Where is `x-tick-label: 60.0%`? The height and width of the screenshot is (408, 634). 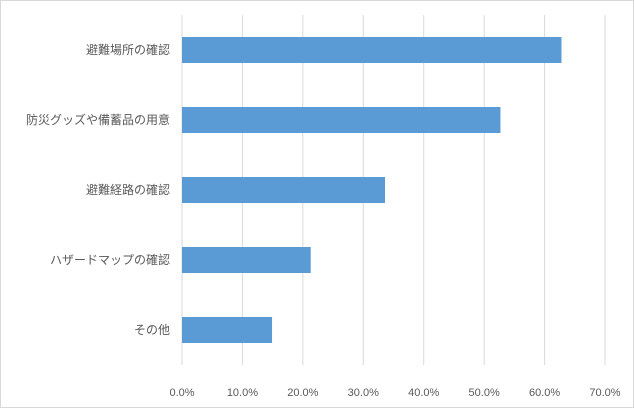
x-tick-label: 60.0% is located at coordinates (544, 393).